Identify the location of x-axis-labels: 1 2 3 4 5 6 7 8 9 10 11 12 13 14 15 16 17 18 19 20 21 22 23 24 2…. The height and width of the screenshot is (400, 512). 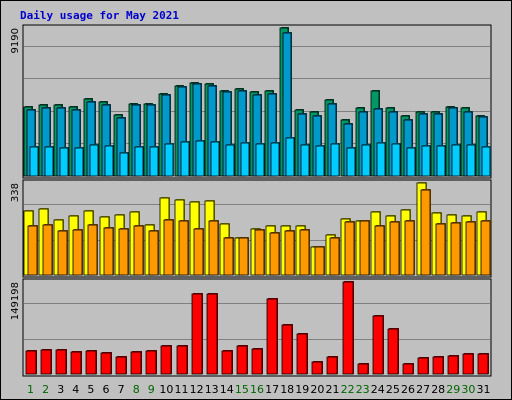
(259, 389).